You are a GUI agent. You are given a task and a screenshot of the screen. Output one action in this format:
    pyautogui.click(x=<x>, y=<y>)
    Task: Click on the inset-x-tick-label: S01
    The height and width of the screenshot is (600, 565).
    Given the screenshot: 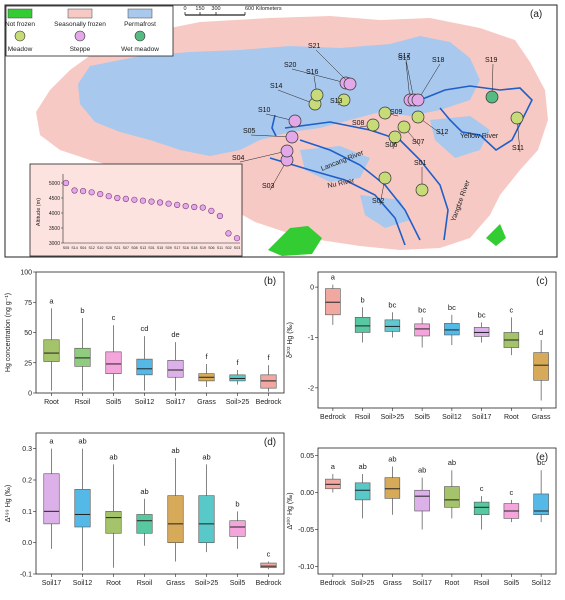 What is the action you would take?
    pyautogui.click(x=151, y=248)
    